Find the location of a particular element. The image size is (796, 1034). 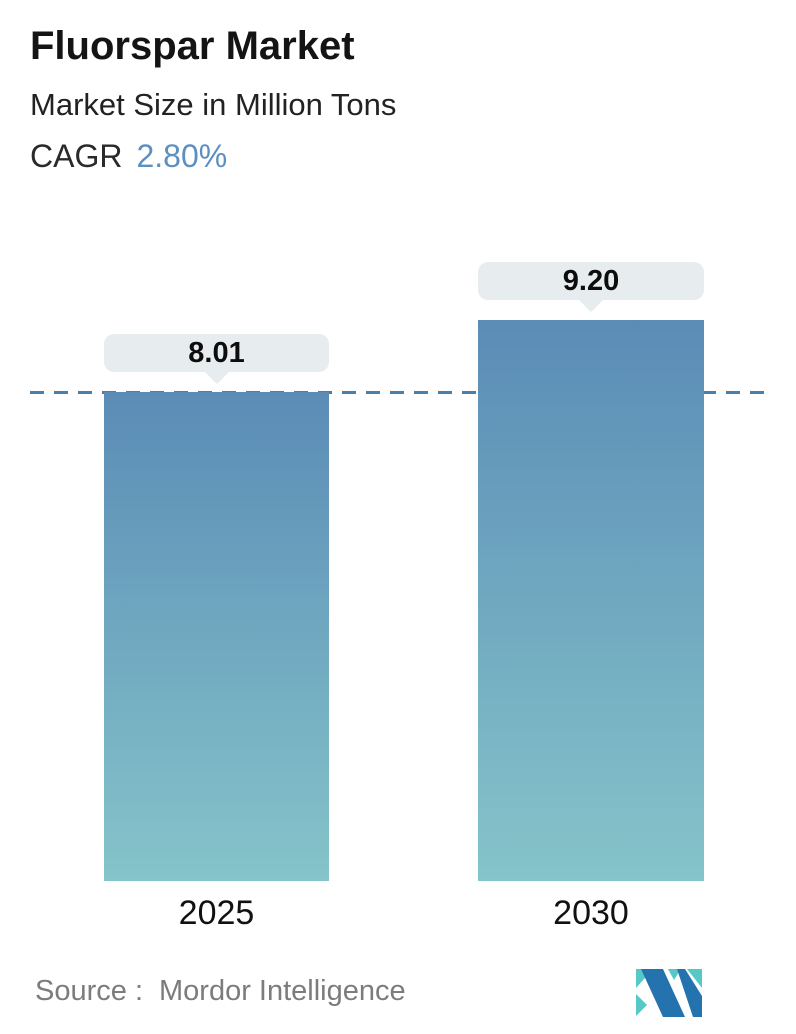

cagr-label: CAGR is located at coordinates (76, 156).